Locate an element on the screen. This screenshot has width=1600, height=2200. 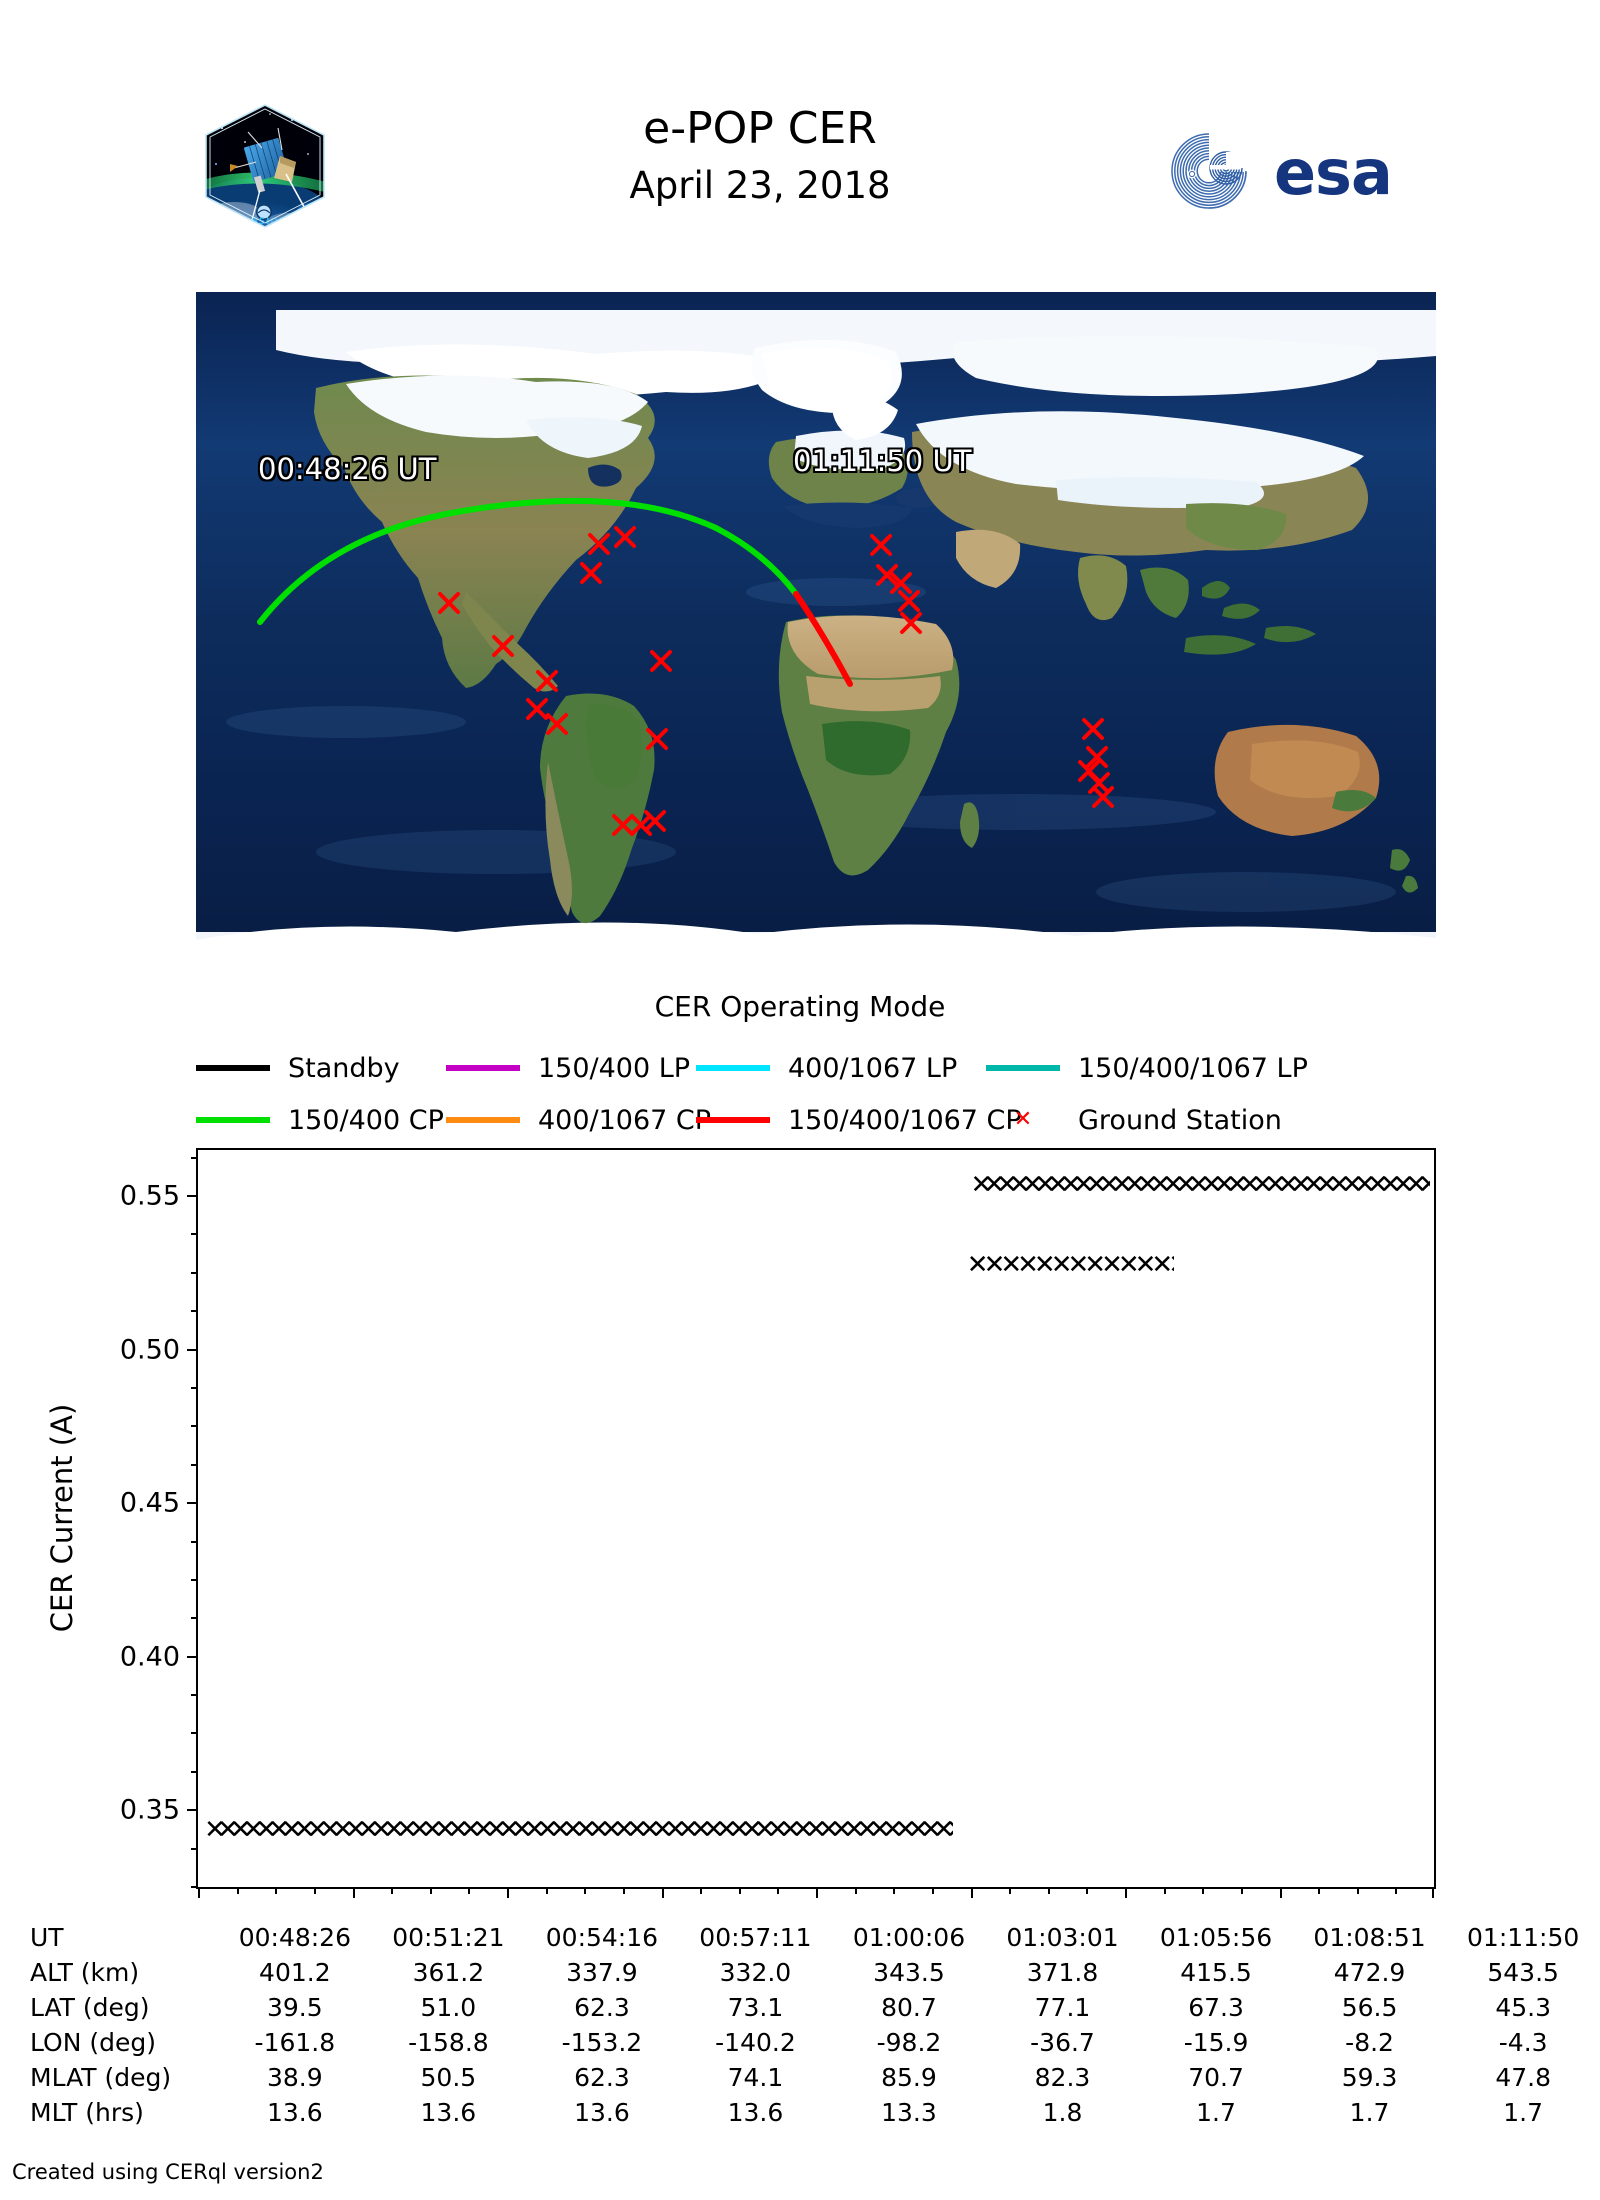
table-cell: 85.9 is located at coordinates (909, 2077).